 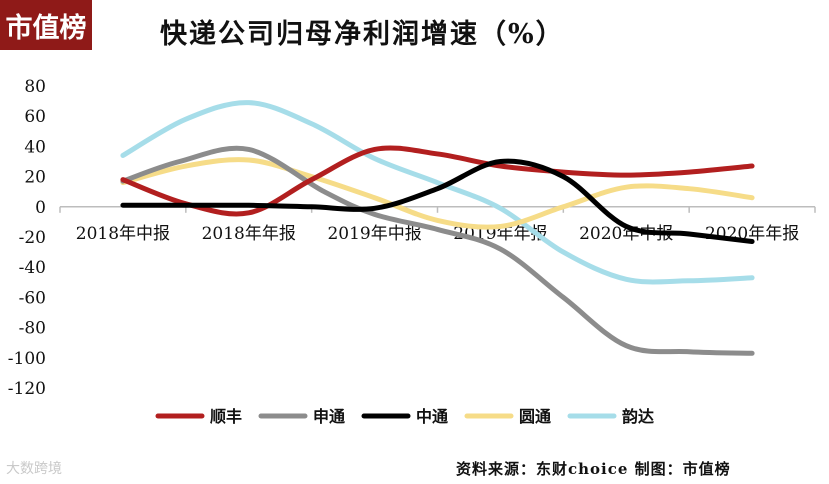 What do you see at coordinates (35, 147) in the screenshot?
I see `y-tick-label: 40` at bounding box center [35, 147].